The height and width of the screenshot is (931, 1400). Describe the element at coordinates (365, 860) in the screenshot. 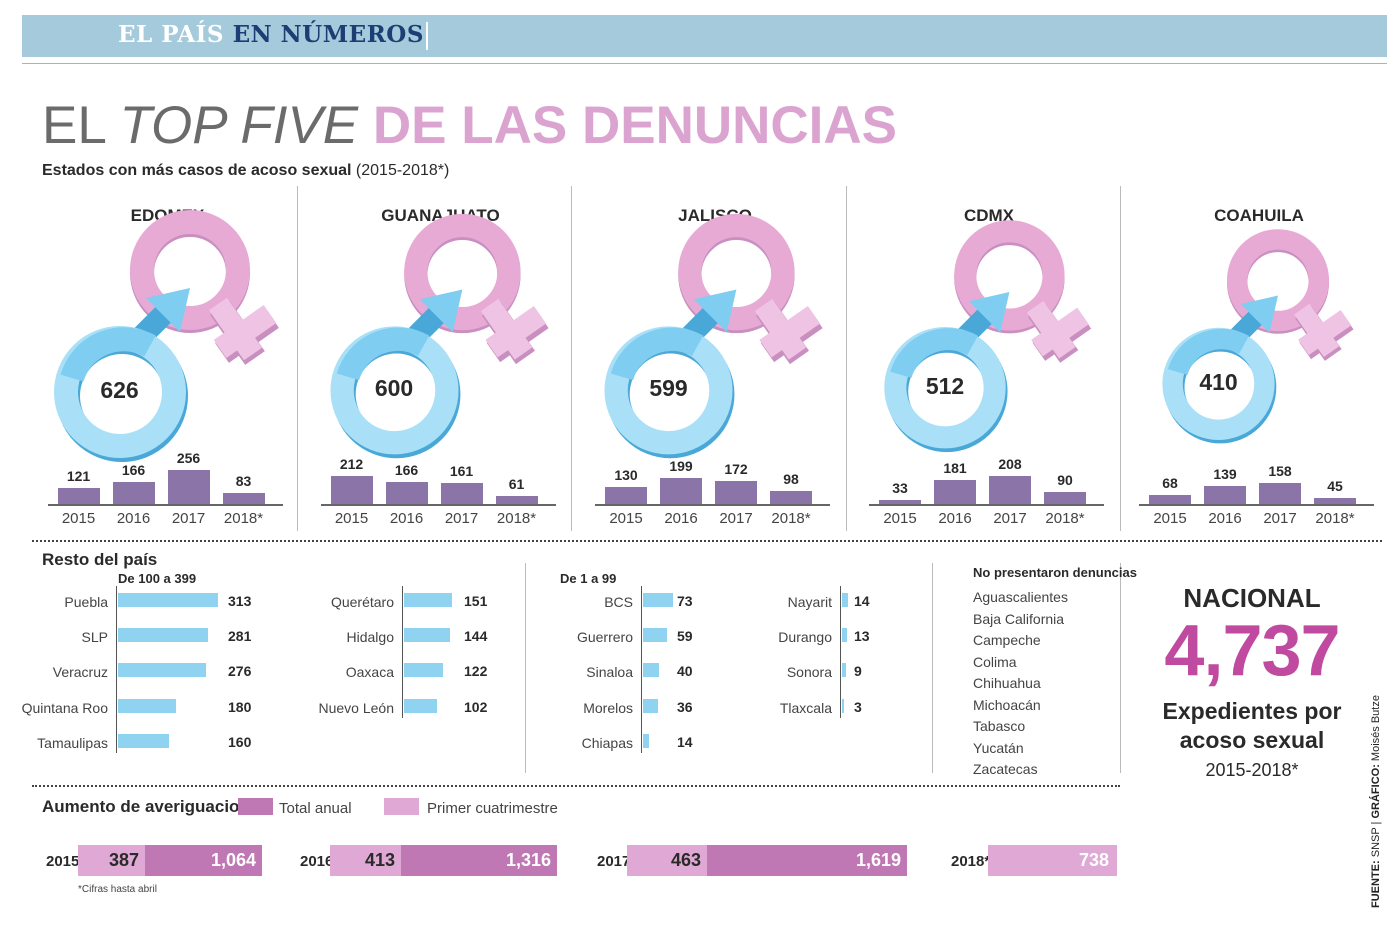

I see `primer-cuatrimestre-bar: 413` at that location.